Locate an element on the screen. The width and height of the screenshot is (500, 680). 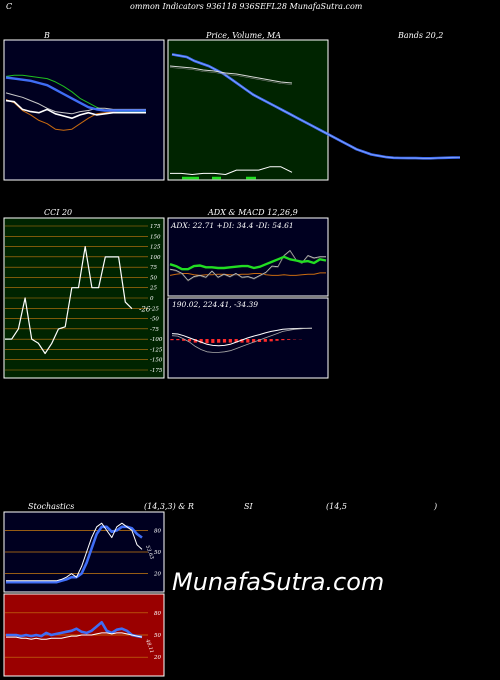
adx-minusdi-shadow is located at coordinates (247, 266).